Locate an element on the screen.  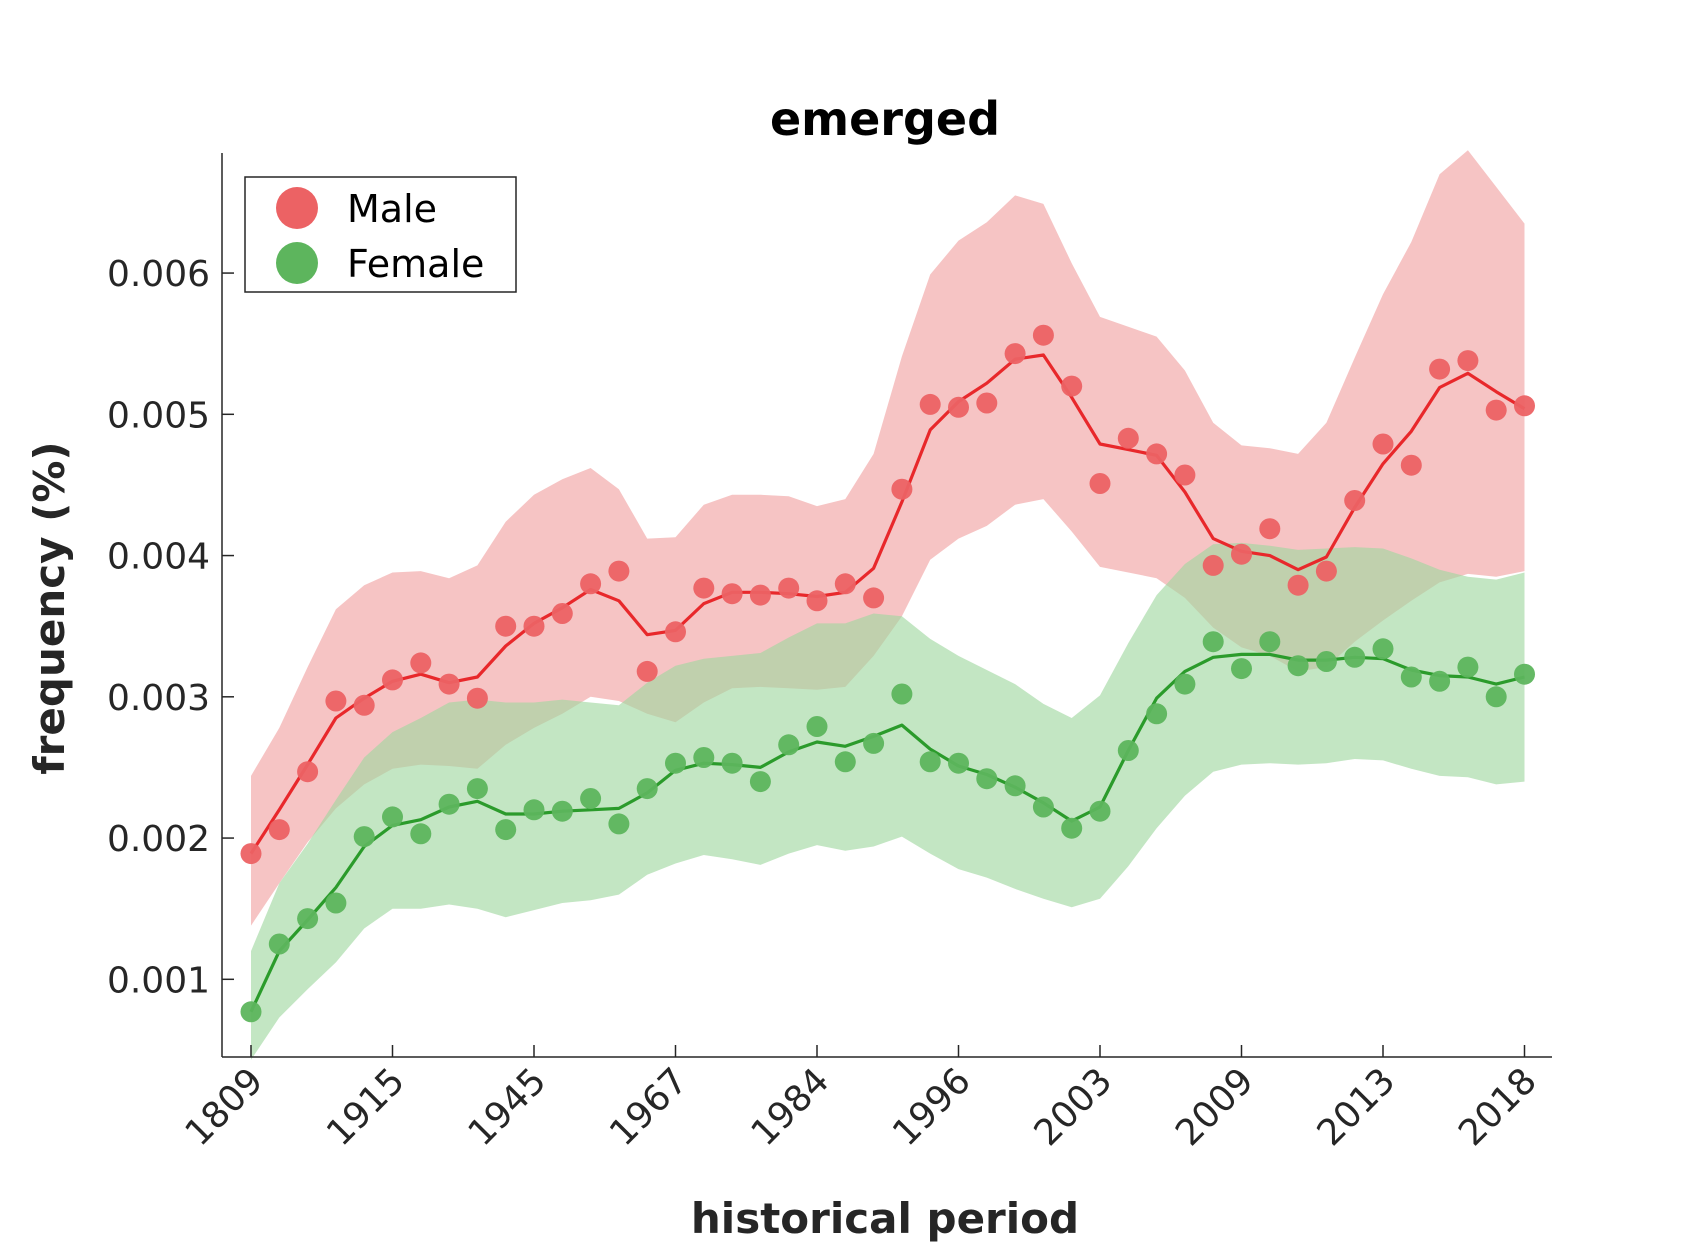
y-tick-label: 0.001 is located at coordinates (158, 980).